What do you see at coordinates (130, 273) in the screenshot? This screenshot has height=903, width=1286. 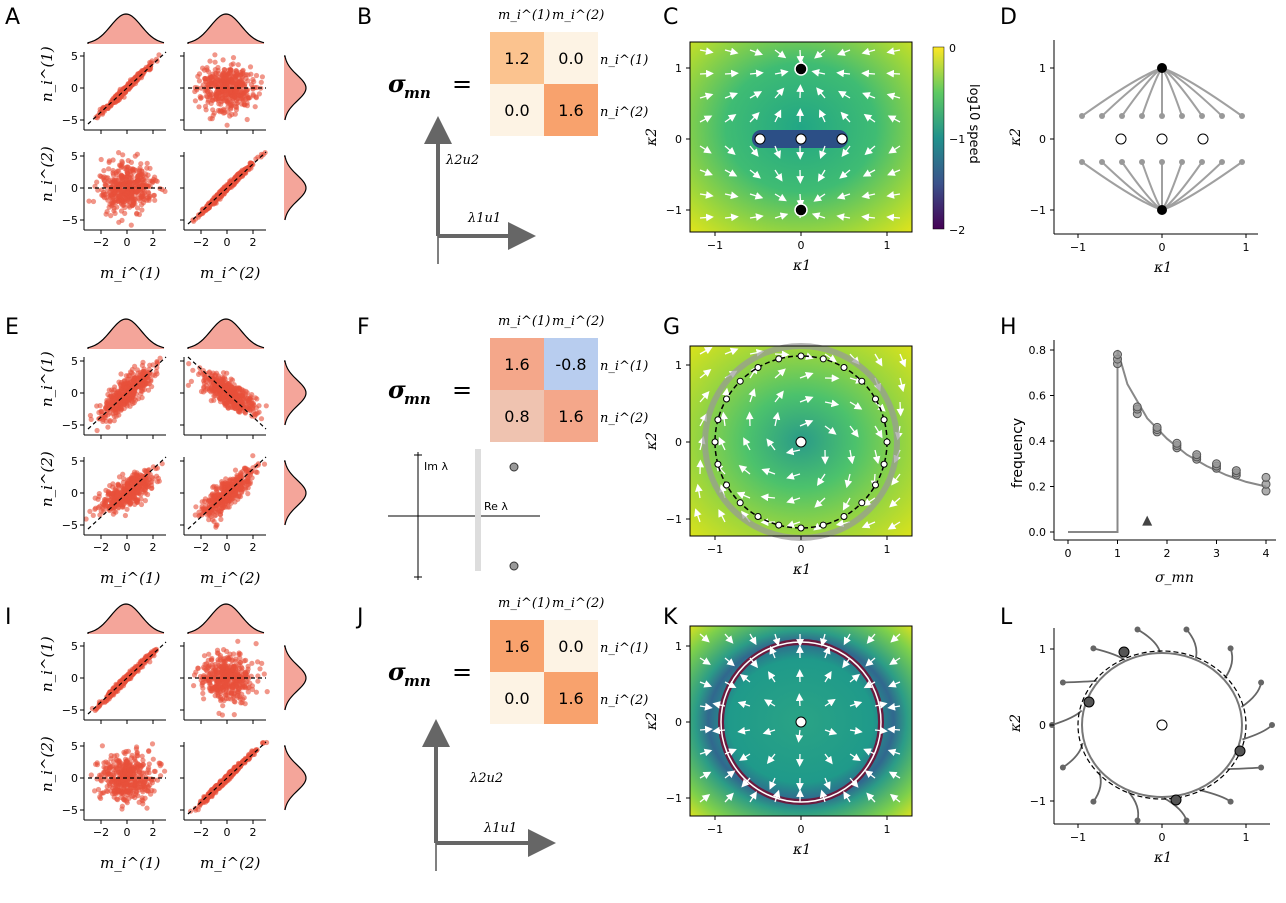 I see `xlabel-m: m_i^(1)` at bounding box center [130, 273].